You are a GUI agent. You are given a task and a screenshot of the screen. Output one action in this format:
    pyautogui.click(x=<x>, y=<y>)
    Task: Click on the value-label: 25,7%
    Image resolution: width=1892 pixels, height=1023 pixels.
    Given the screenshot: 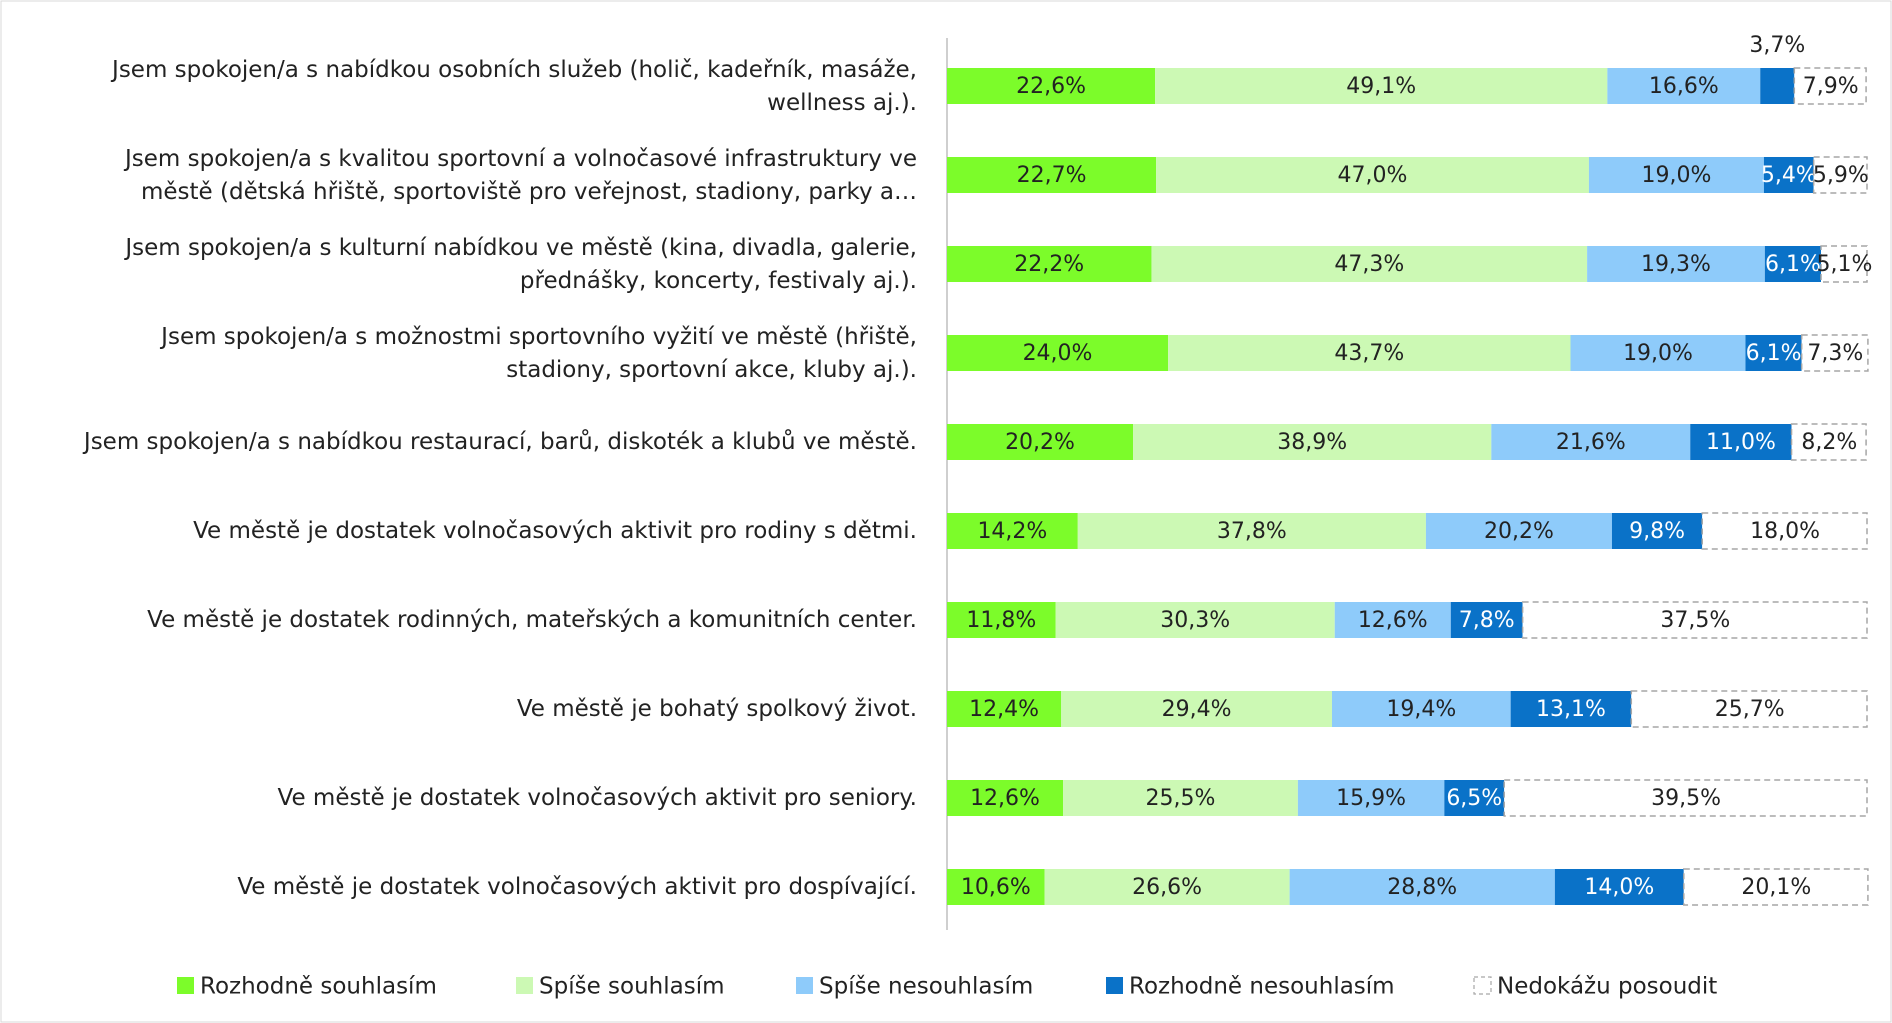 What is the action you would take?
    pyautogui.click(x=1750, y=709)
    